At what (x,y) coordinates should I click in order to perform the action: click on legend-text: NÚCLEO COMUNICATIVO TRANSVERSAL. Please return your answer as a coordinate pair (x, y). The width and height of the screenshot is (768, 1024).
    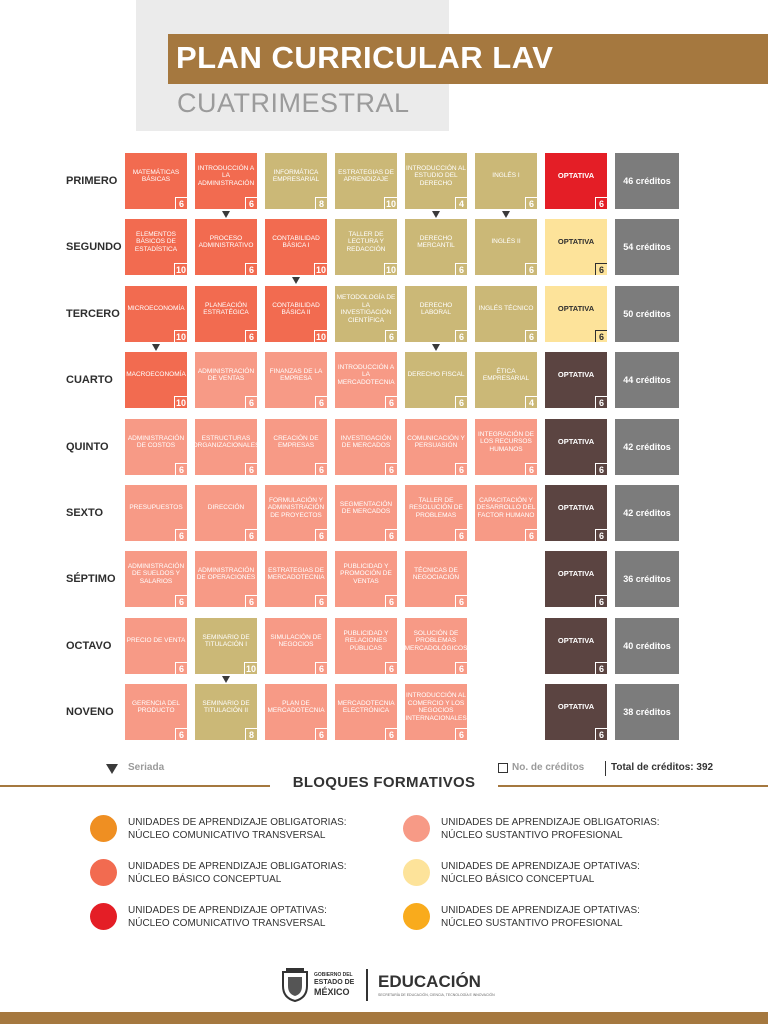
    Looking at the image, I should click on (227, 923).